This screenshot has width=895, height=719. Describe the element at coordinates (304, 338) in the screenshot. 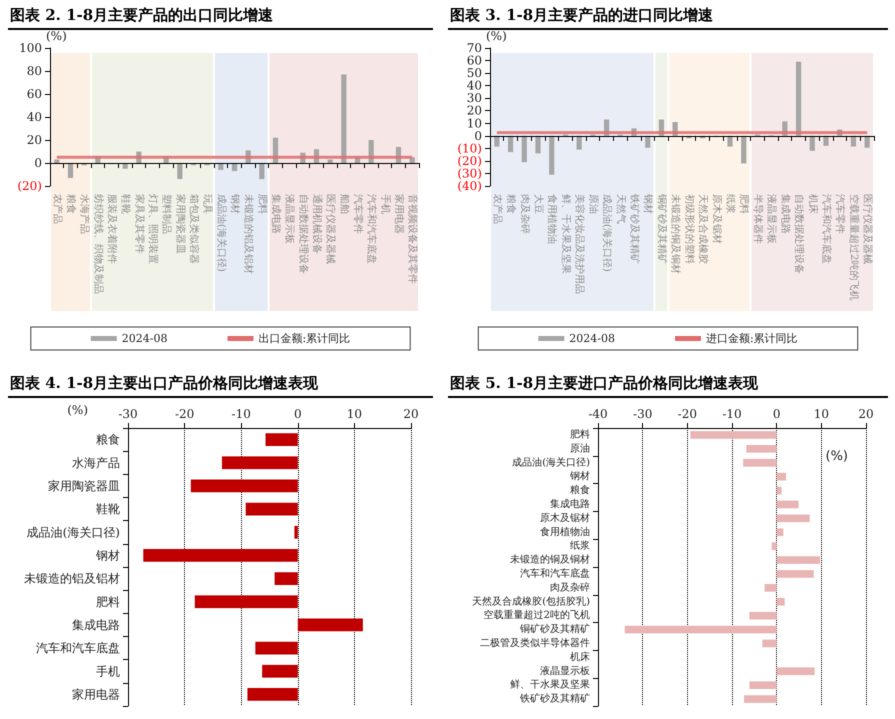

I see `legend-label: 出口金额:累计同比` at that location.